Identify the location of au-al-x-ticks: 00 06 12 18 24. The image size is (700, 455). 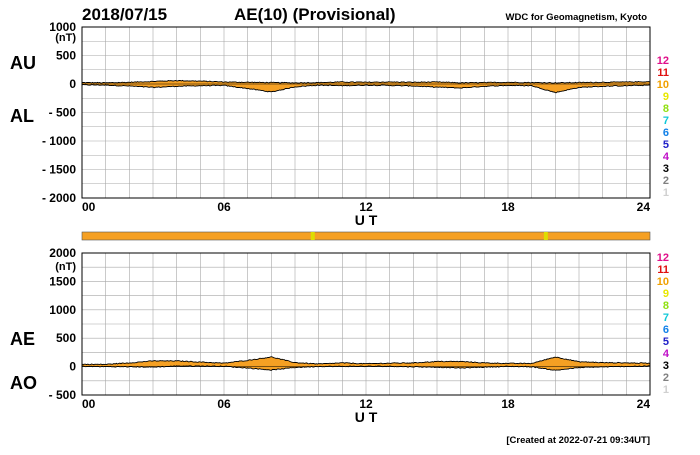
(366, 207).